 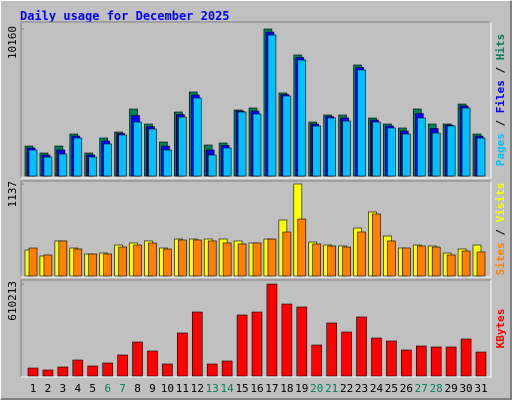 What do you see at coordinates (228, 388) in the screenshot?
I see `x-tick-label: 14` at bounding box center [228, 388].